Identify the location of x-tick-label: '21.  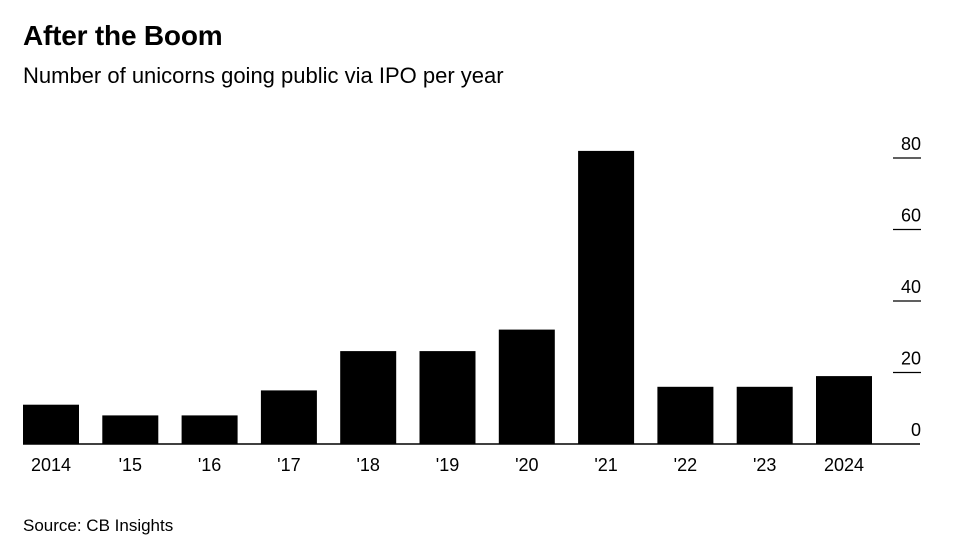
(605, 465).